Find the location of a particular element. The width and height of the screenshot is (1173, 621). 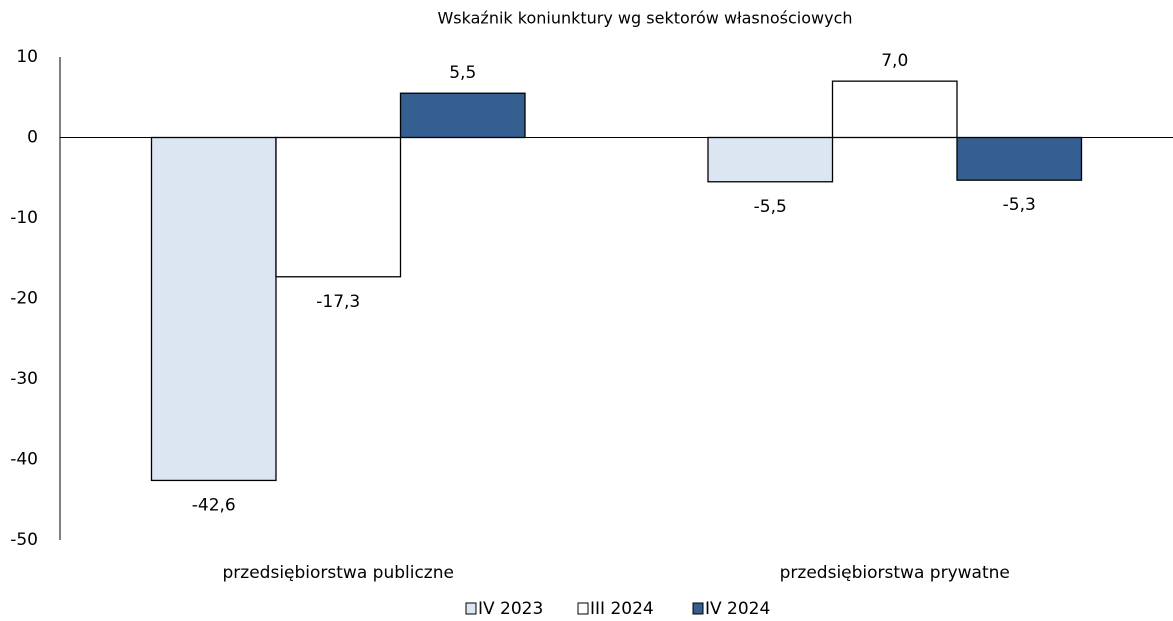

x-tick-label: przedsiębiorstwa prywatne is located at coordinates (895, 573).